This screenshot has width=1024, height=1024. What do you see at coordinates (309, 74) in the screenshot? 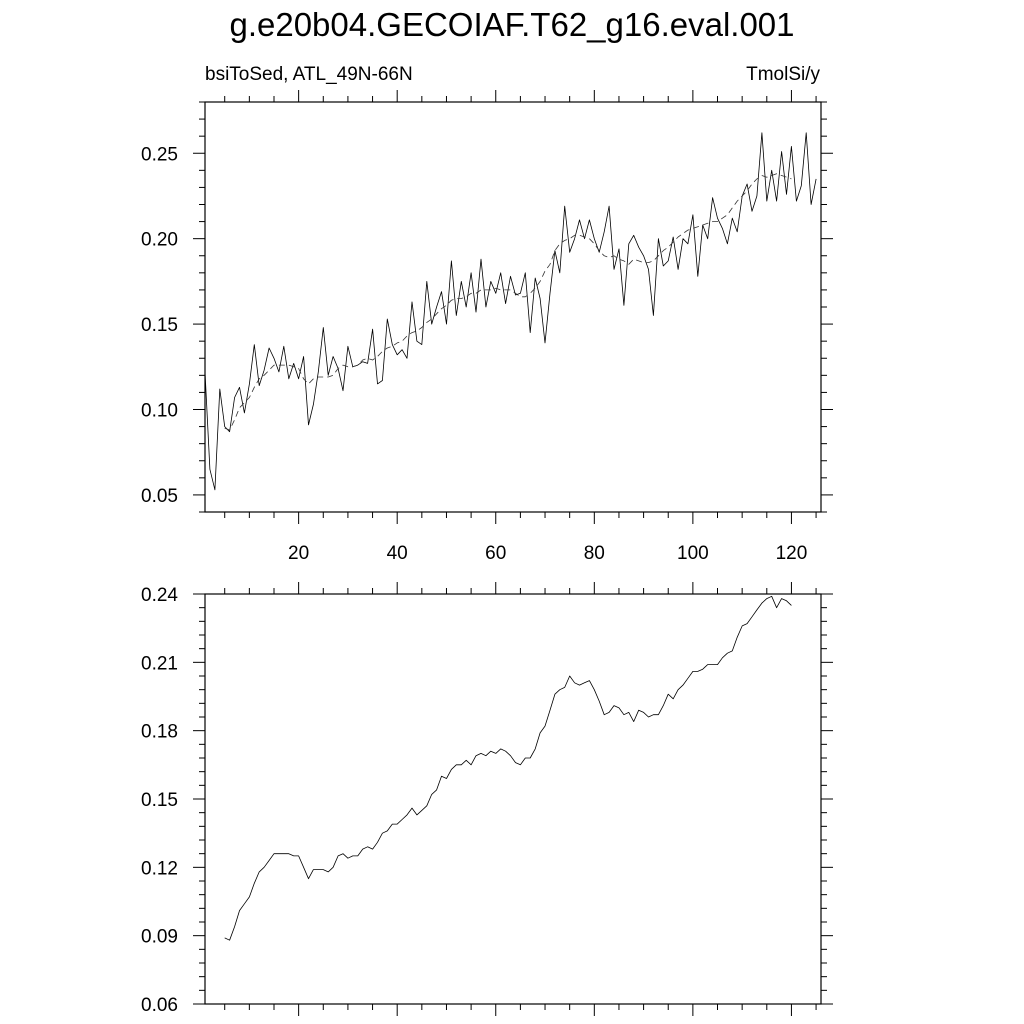
I see `left-subtitle: bsiToSed, ATL_49N-66N` at bounding box center [309, 74].